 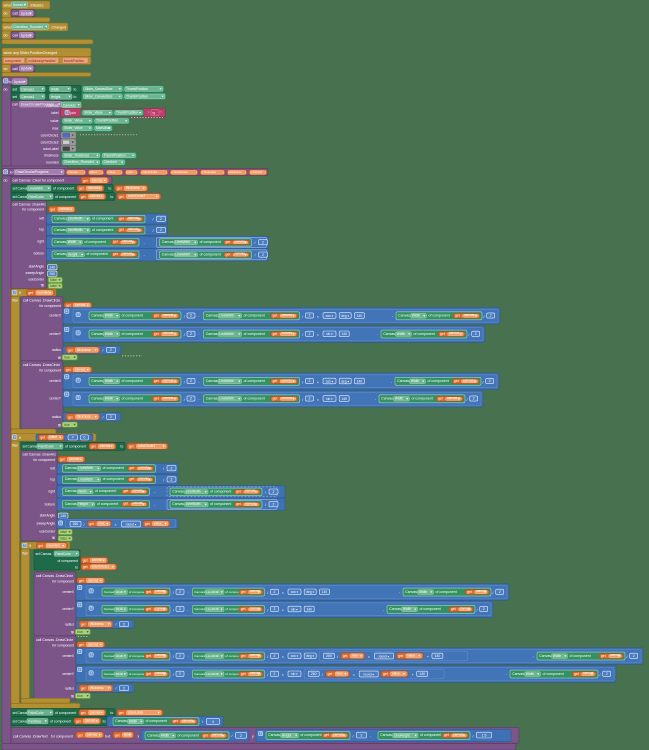 What do you see at coordinates (28, 27) in the screenshot?
I see `svg-text: Checkbox_Rounded` at bounding box center [28, 27].